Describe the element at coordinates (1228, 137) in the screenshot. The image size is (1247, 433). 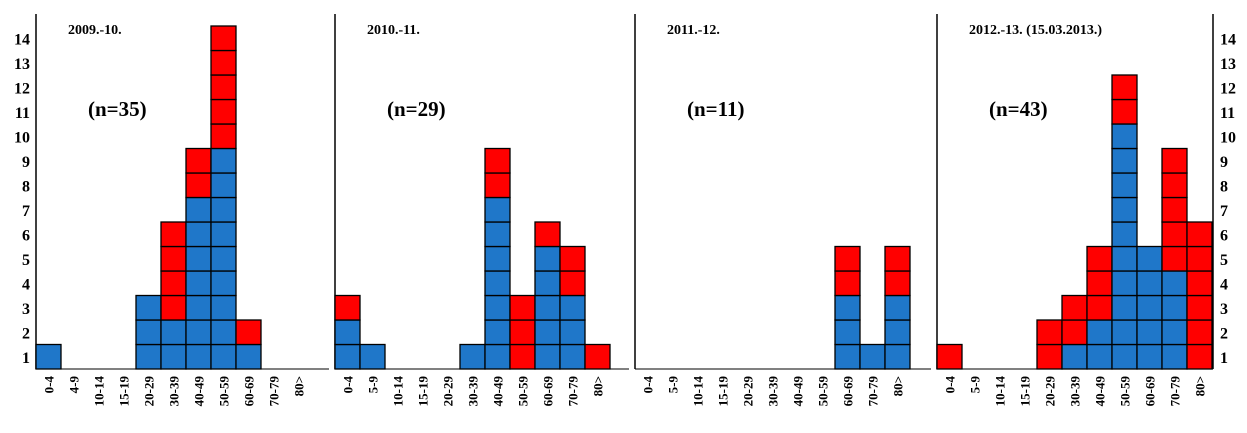
I see `y-tick-label-right: 10` at that location.